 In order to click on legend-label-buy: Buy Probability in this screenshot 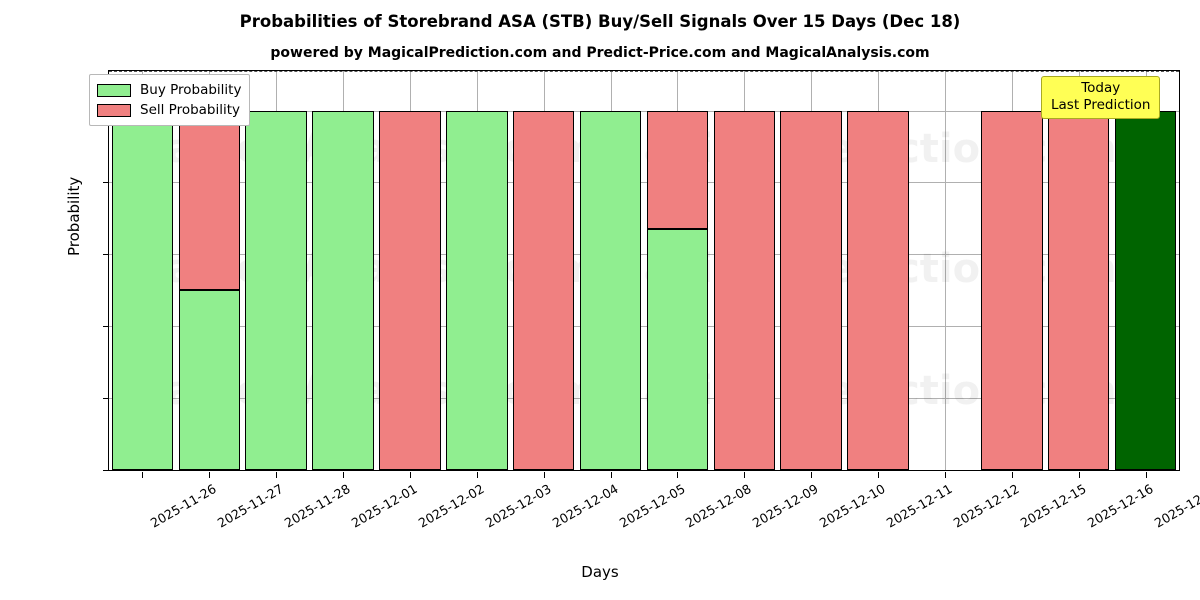, I will do `click(191, 90)`.